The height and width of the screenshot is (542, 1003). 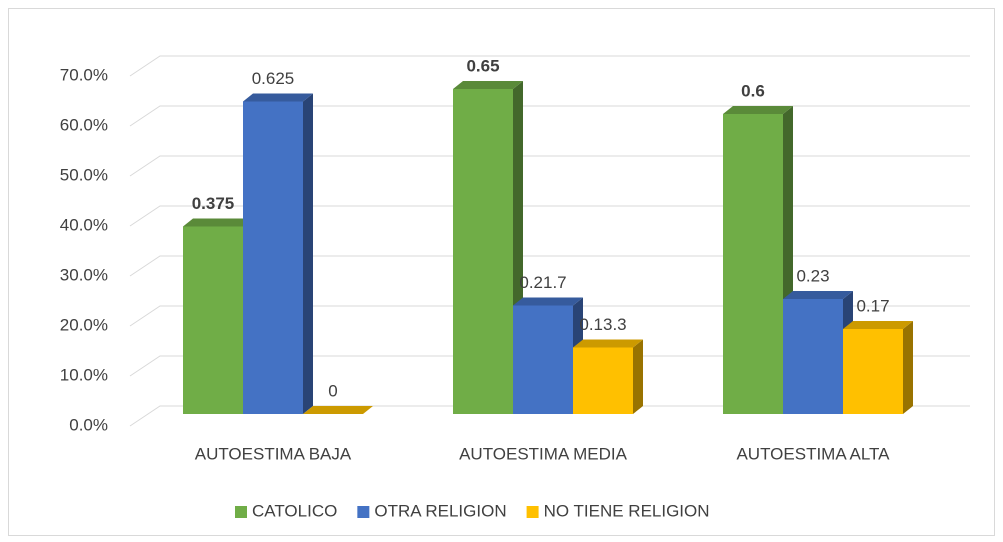 What do you see at coordinates (753, 90) in the screenshot?
I see `value-label: 0.6` at bounding box center [753, 90].